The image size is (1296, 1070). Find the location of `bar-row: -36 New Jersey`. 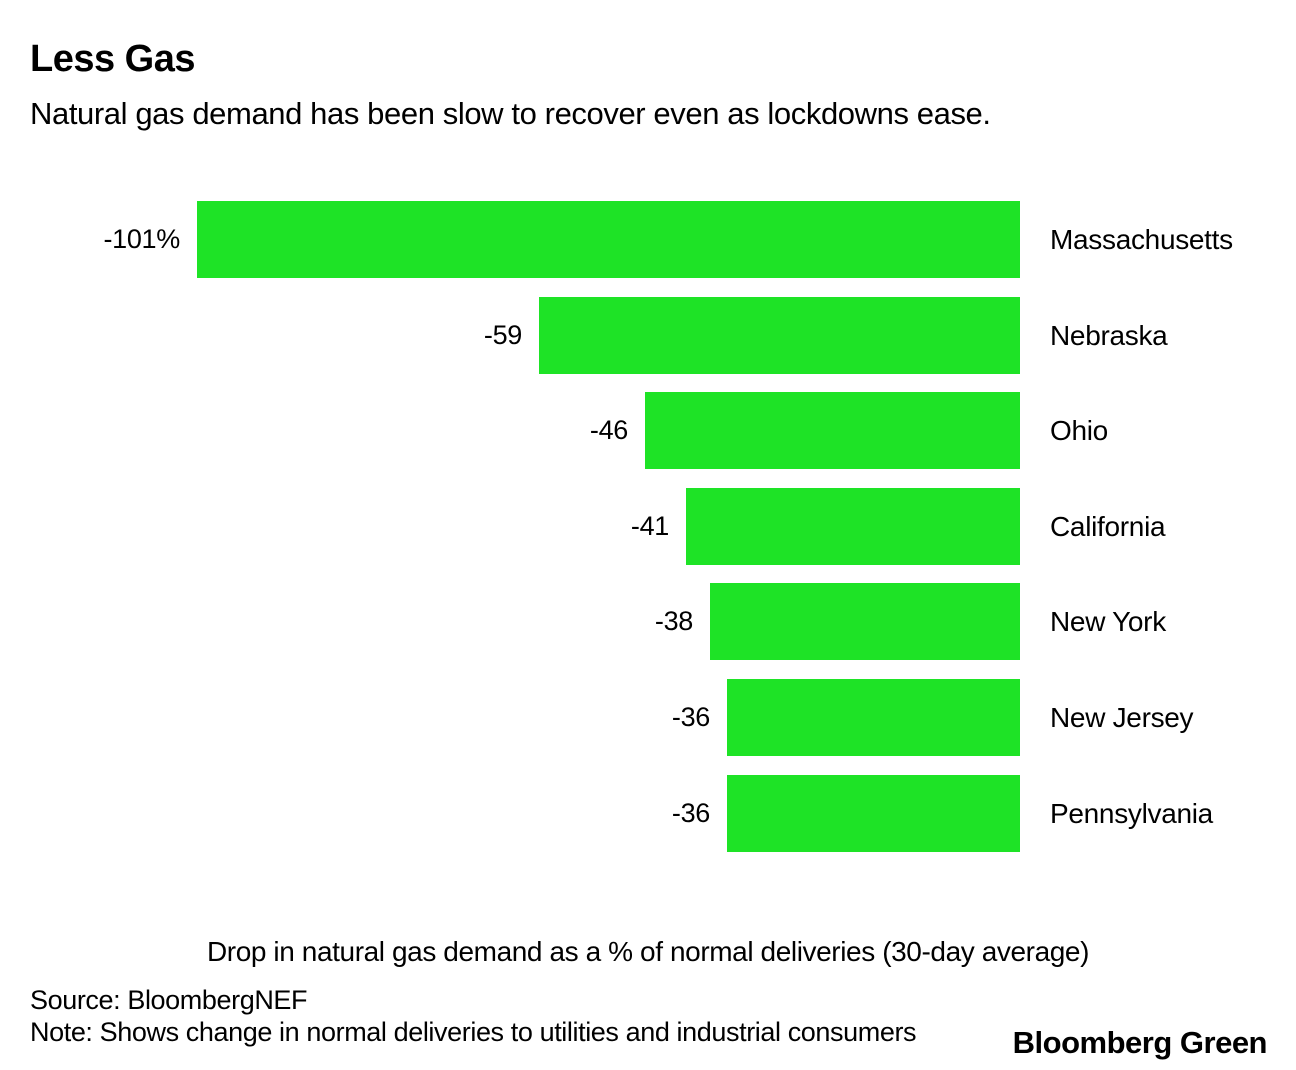

bar-row: -36 New Jersey is located at coordinates (648, 717).